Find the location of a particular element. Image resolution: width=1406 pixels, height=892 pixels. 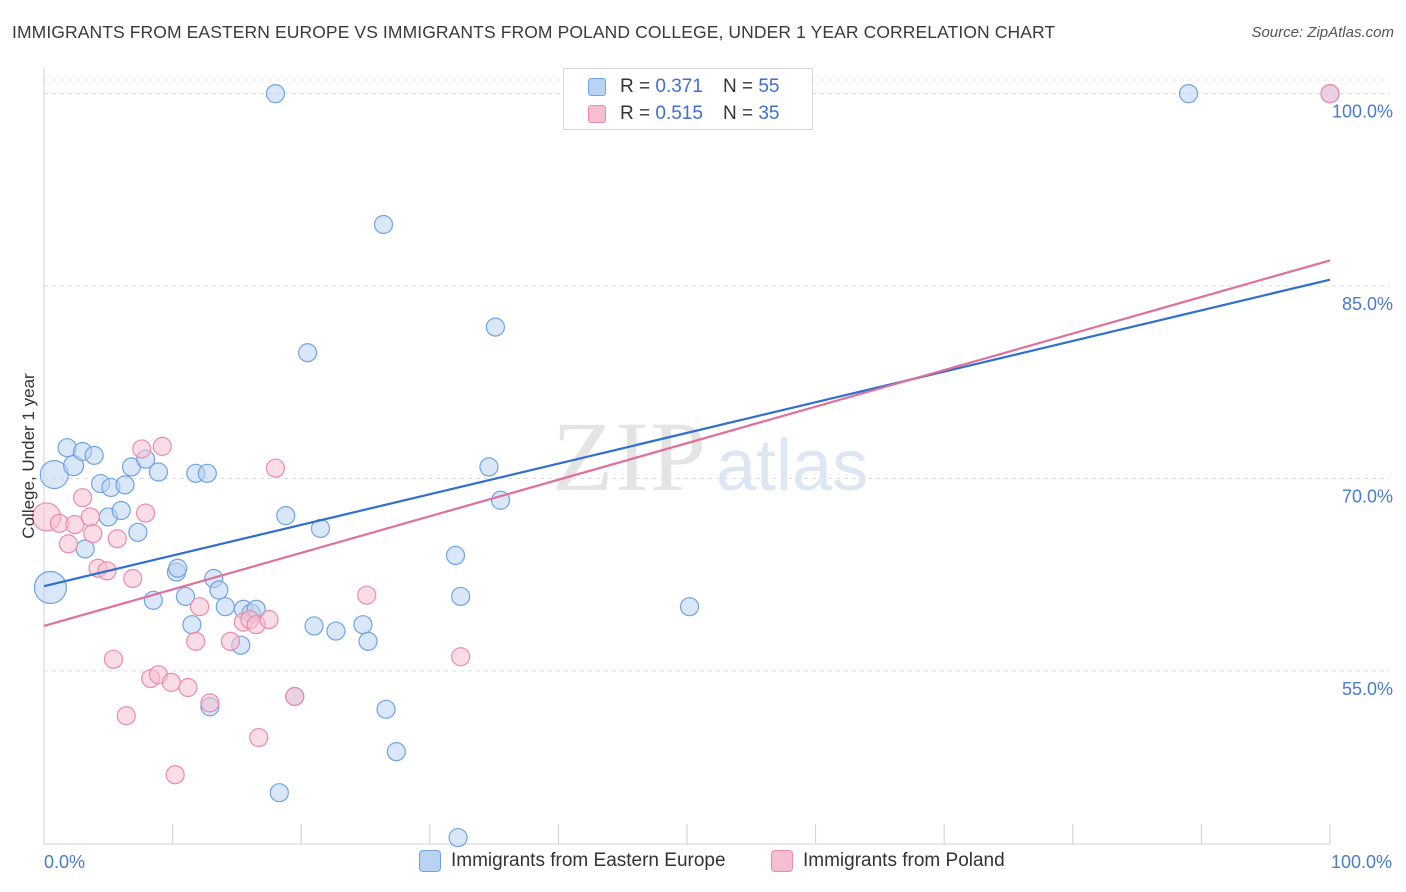

y-tick-label: 85.0% is located at coordinates (1367, 304).